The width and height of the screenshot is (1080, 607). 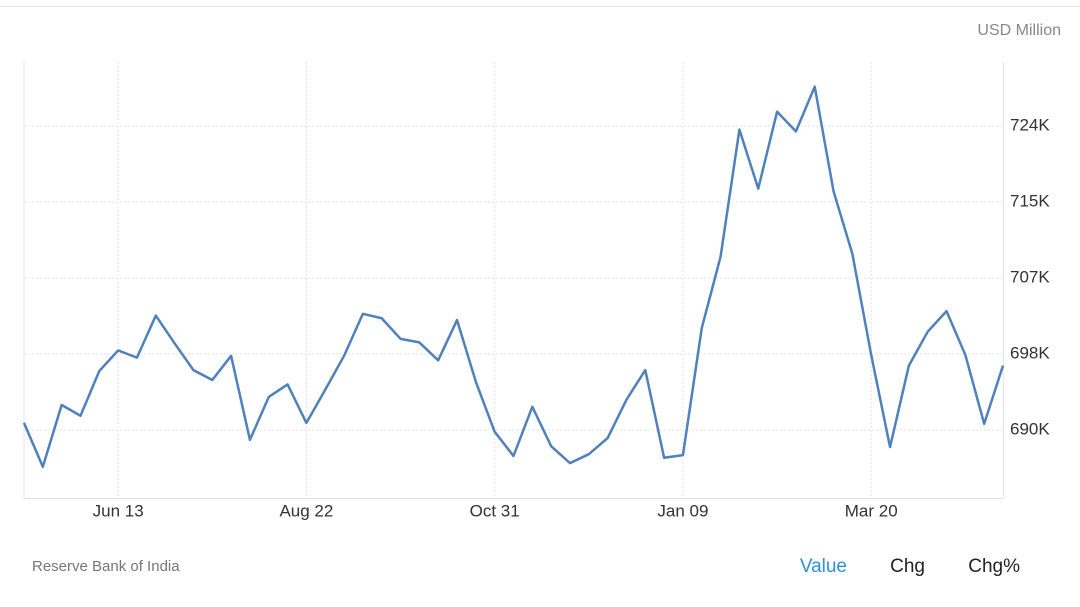 What do you see at coordinates (823, 566) in the screenshot?
I see `tab-button: Value` at bounding box center [823, 566].